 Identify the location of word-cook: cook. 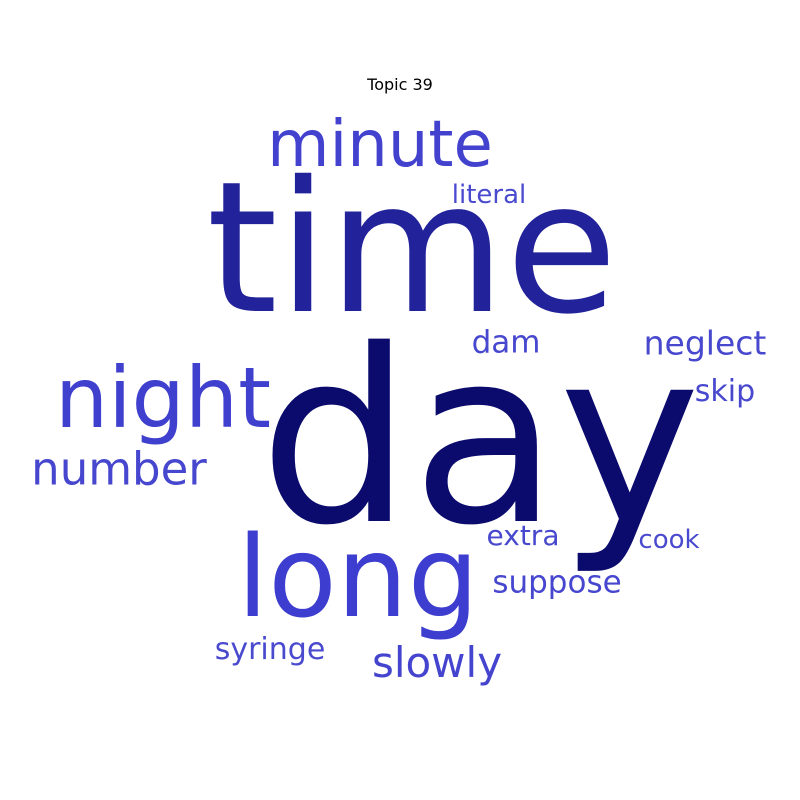
(669, 540).